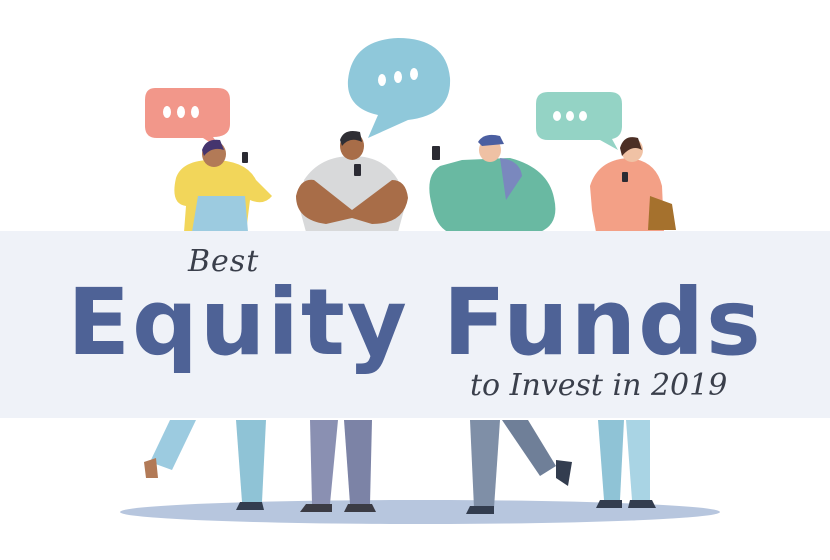 The image size is (830, 560). I want to click on ground-shadow, so click(420, 512).